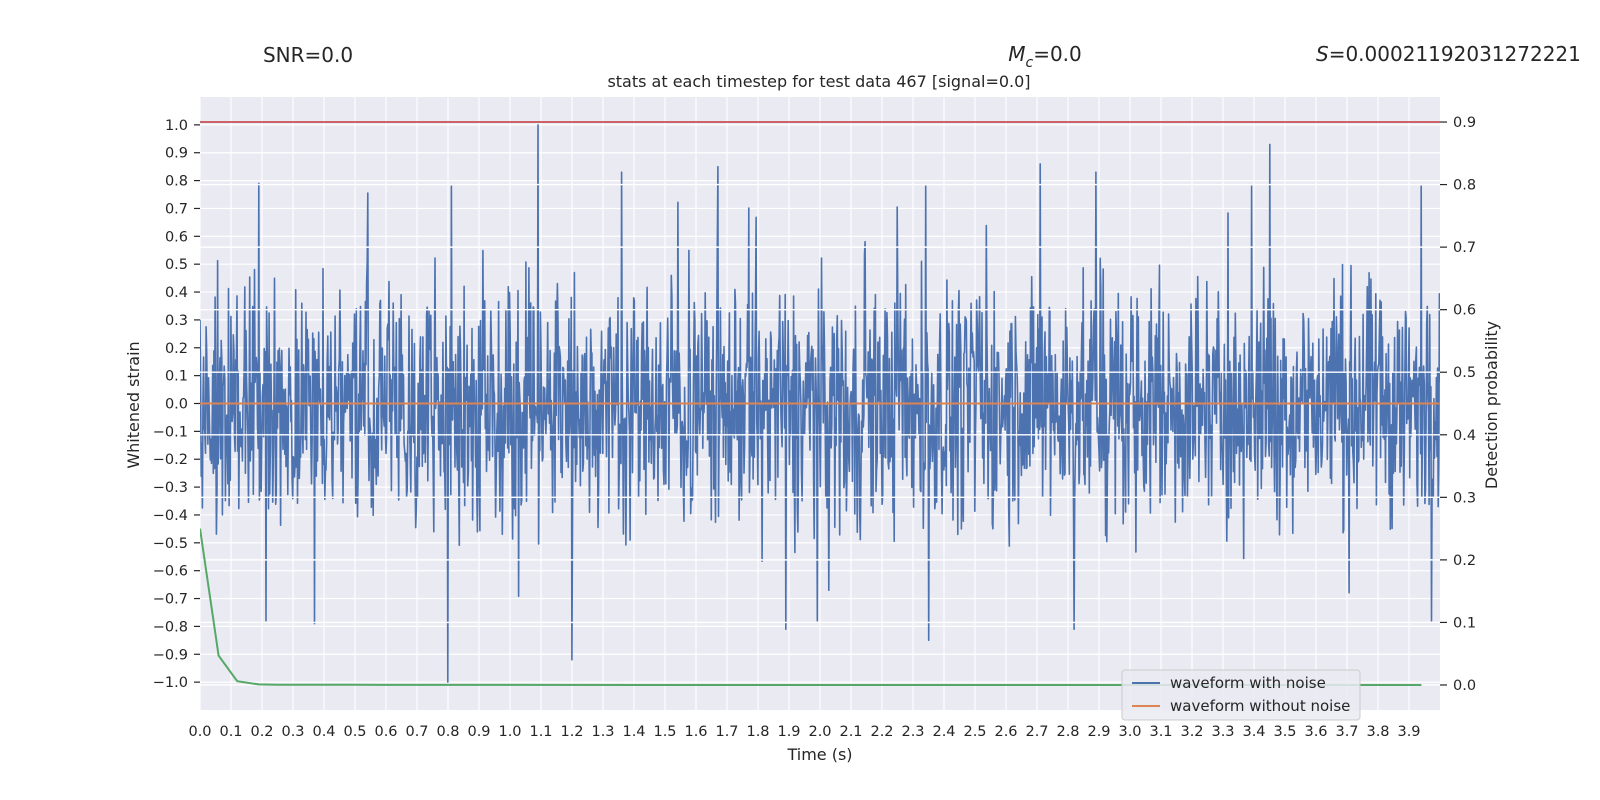  I want to click on y-left-tick-label: −0.5, so click(170, 544).